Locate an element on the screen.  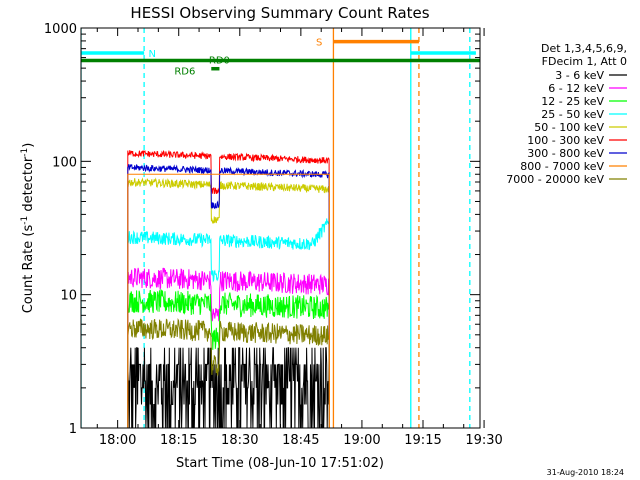
annotation-rd0: RD0 is located at coordinates (219, 61).